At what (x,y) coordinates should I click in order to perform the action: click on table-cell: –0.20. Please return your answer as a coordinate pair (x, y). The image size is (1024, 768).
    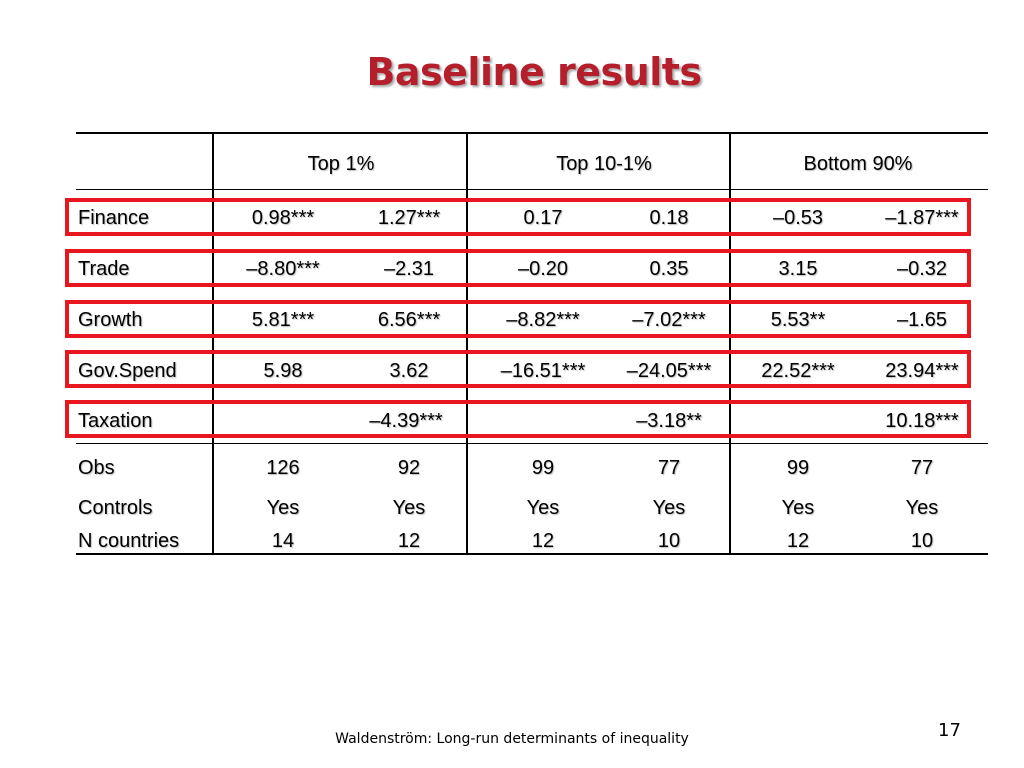
    Looking at the image, I should click on (543, 269).